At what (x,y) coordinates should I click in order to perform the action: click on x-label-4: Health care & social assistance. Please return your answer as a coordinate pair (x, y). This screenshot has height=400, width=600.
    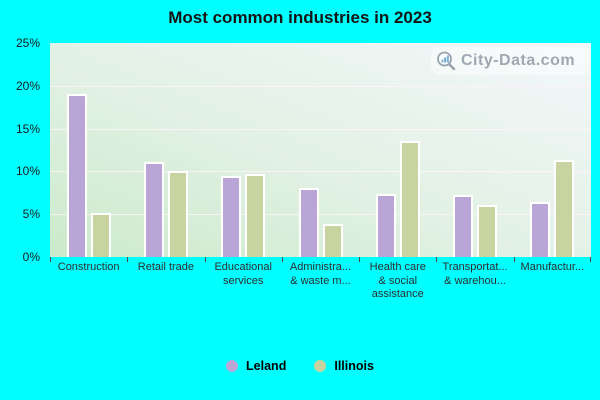
    Looking at the image, I should click on (397, 280).